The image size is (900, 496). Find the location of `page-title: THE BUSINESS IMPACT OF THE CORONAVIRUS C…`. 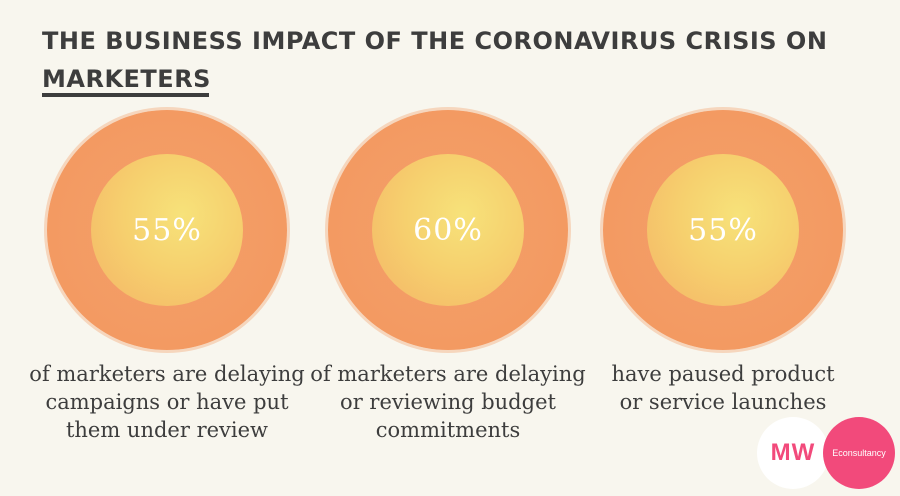

page-title: THE BUSINESS IMPACT OF THE CORONAVIRUS C… is located at coordinates (452, 60).